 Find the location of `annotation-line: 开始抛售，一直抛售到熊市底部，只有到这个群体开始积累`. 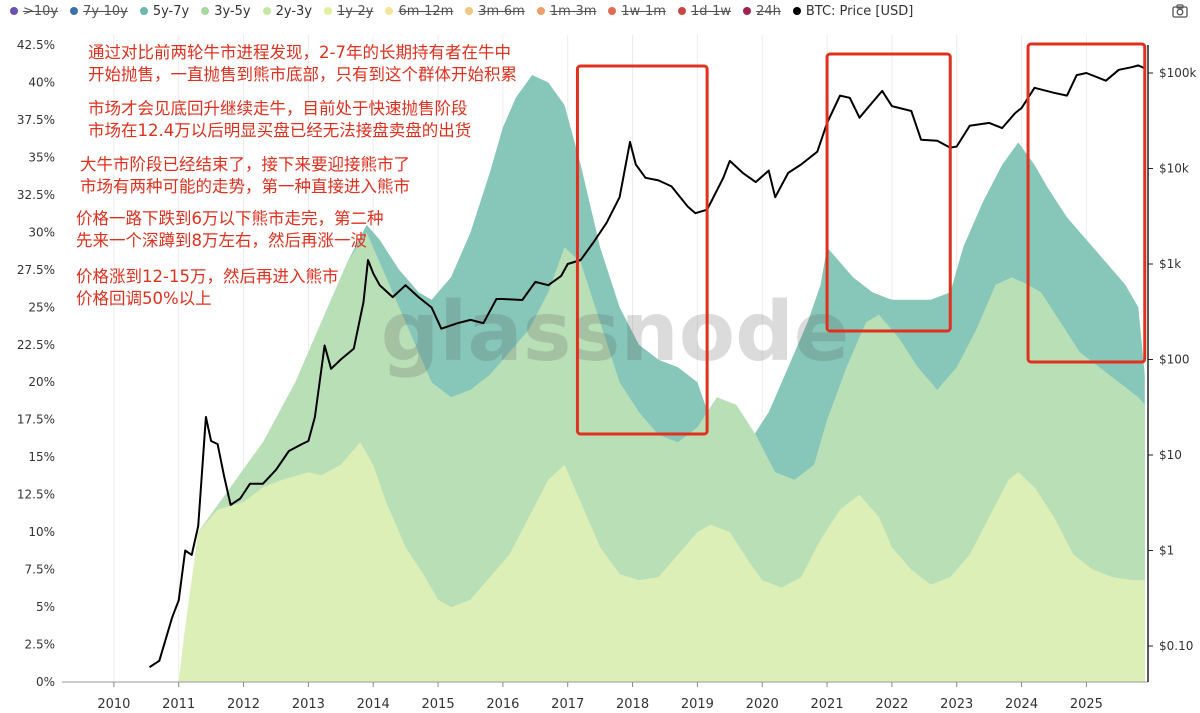

annotation-line: 开始抛售，一直抛售到熊市底部，只有到这个群体开始积累 is located at coordinates (302, 74).